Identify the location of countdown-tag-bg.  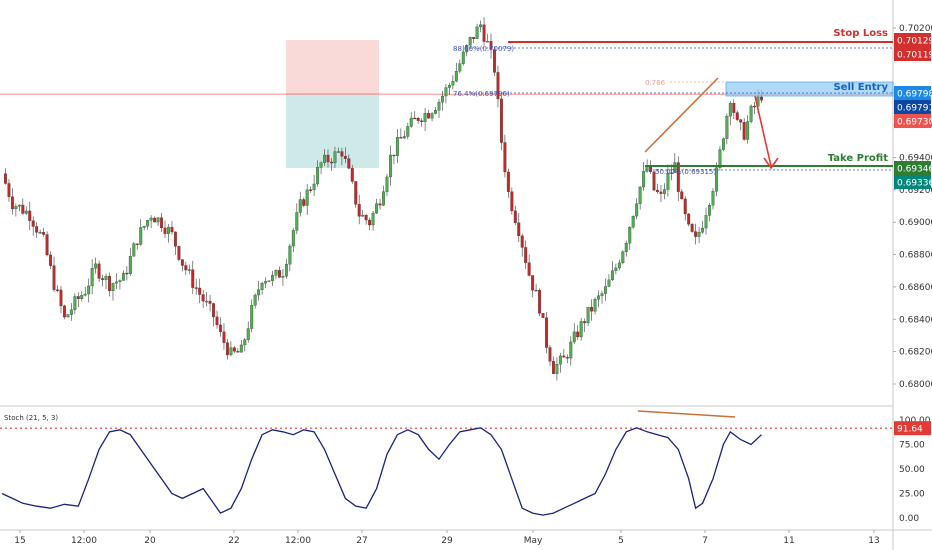
(912, 140).